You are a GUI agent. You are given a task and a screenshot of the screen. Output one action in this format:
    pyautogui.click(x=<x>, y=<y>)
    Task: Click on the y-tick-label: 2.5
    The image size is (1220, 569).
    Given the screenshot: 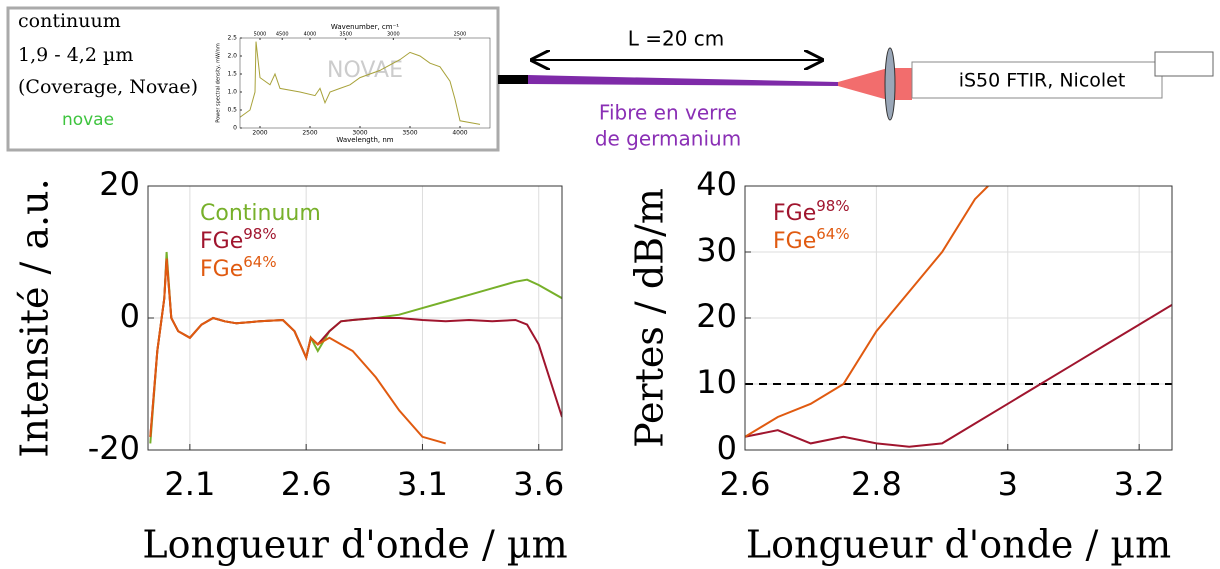 What is the action you would take?
    pyautogui.click(x=232, y=38)
    